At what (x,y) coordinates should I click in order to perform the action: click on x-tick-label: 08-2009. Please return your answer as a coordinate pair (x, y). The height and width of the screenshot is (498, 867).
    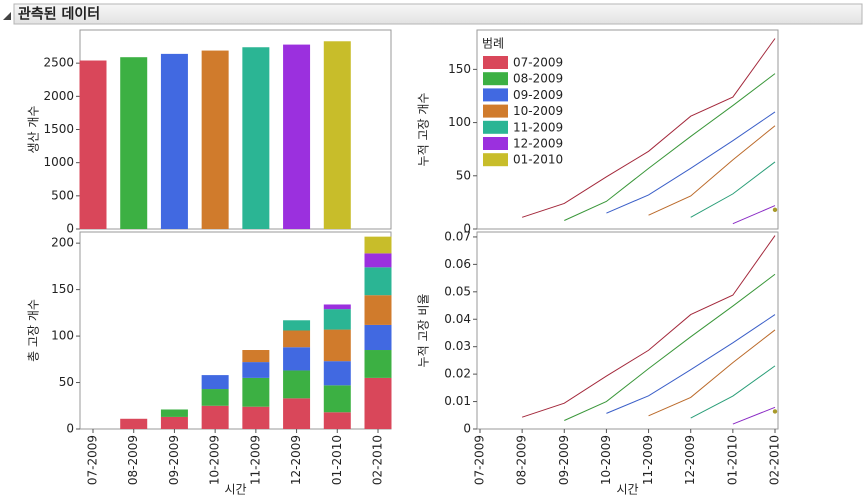
    Looking at the image, I should click on (133, 460).